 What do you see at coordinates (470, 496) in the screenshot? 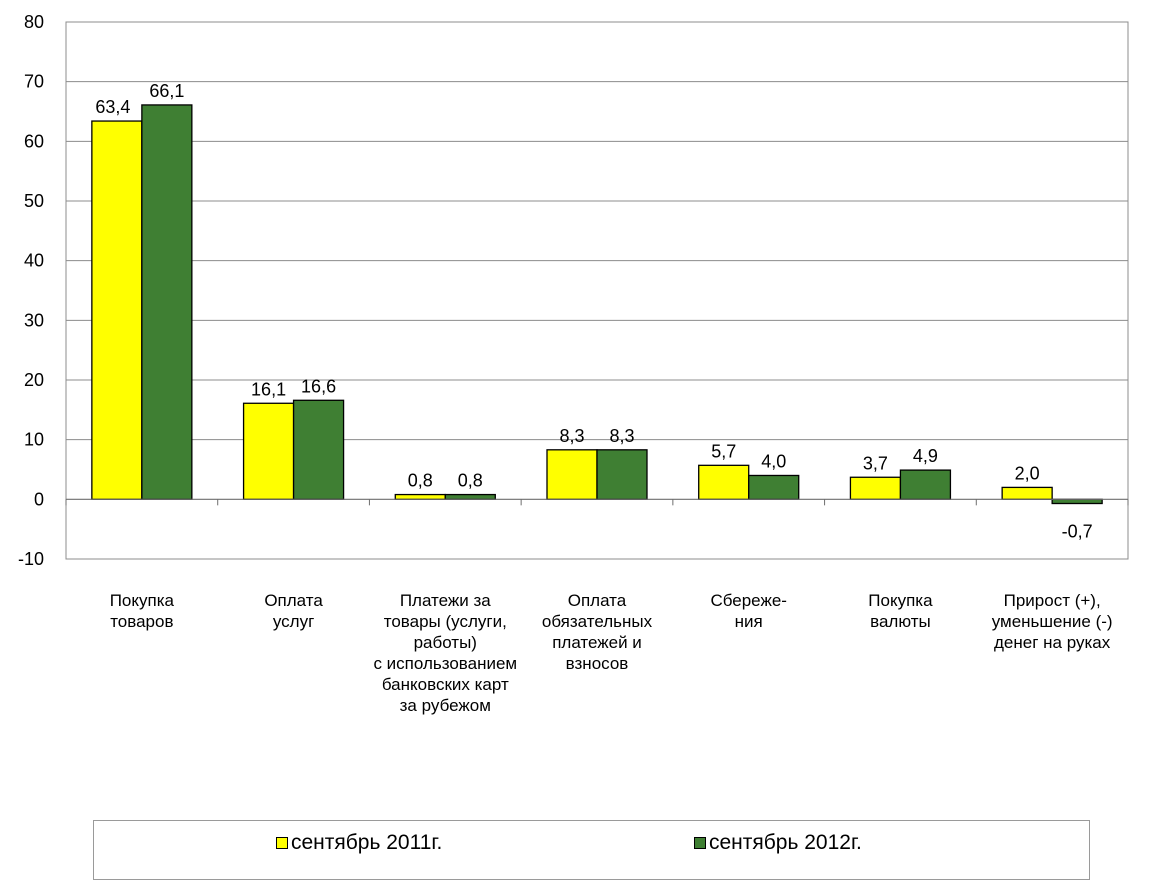
I see `bar-s2-c3` at bounding box center [470, 496].